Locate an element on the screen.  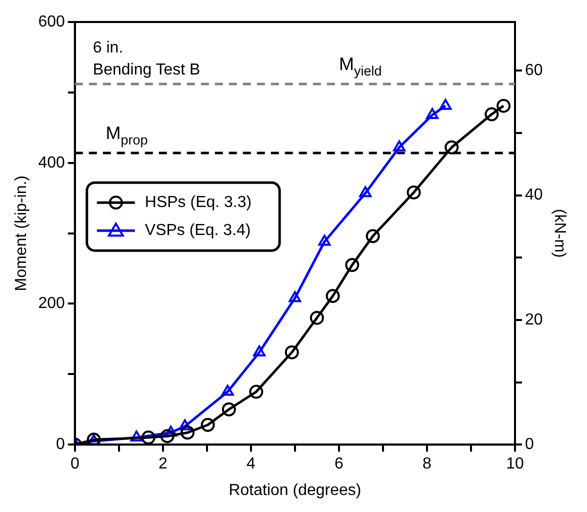
y-tick-label: 600 is located at coordinates (51, 21).